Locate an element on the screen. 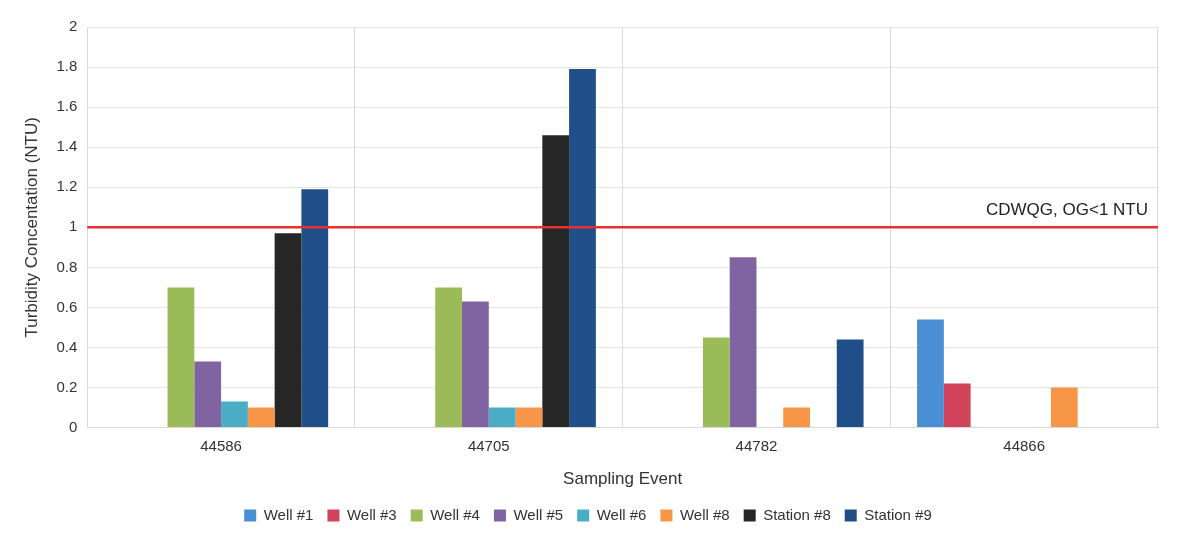 The width and height of the screenshot is (1194, 560). y-tick-label: 1.6 is located at coordinates (67, 106).